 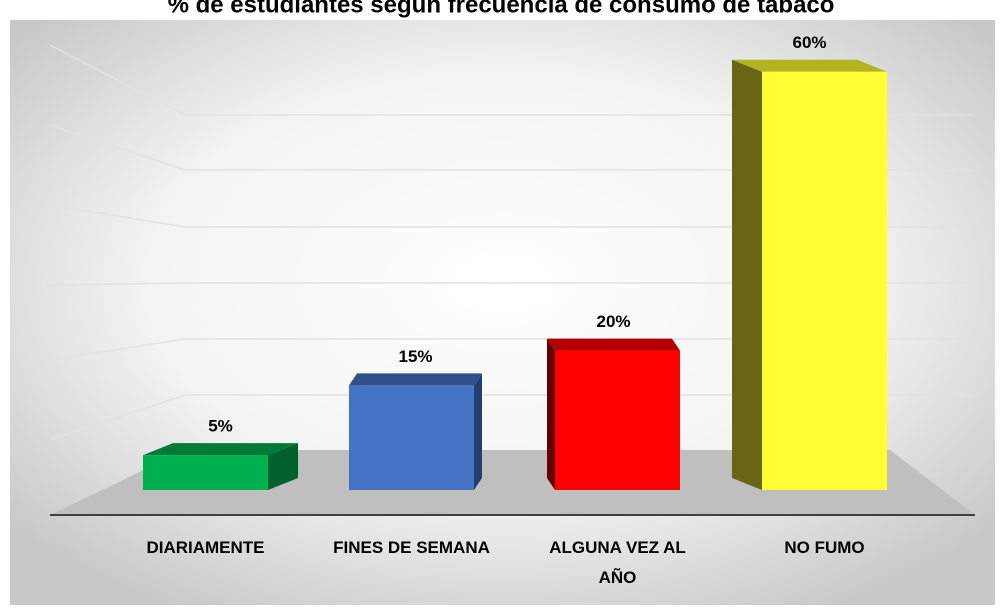 I want to click on x-tick-label: ALGUNA VEZ AL AÑO, so click(x=617, y=562).